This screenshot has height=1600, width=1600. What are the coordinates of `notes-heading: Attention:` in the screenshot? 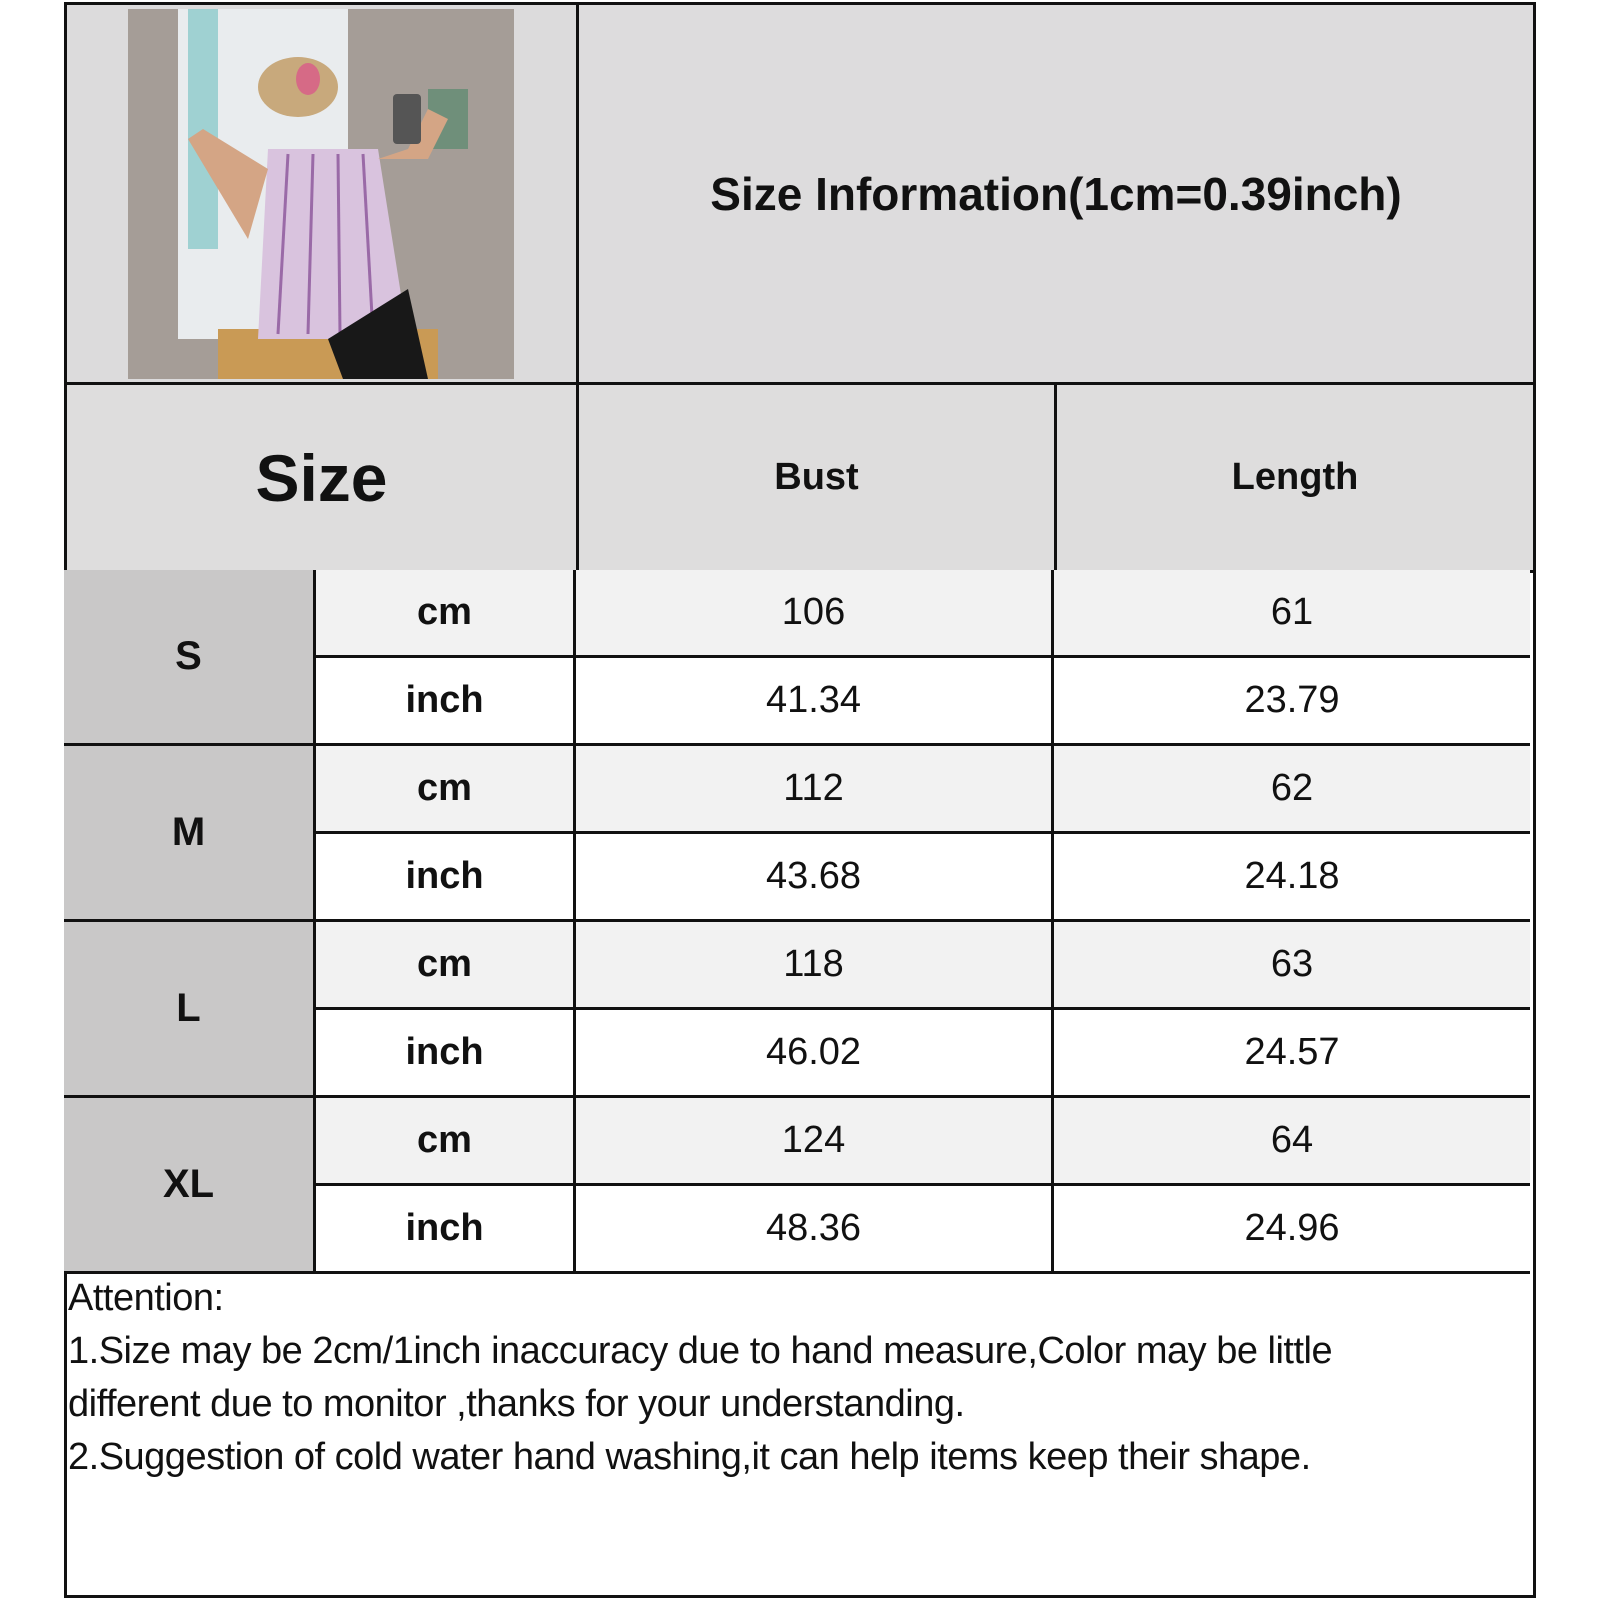 It's located at (146, 1298).